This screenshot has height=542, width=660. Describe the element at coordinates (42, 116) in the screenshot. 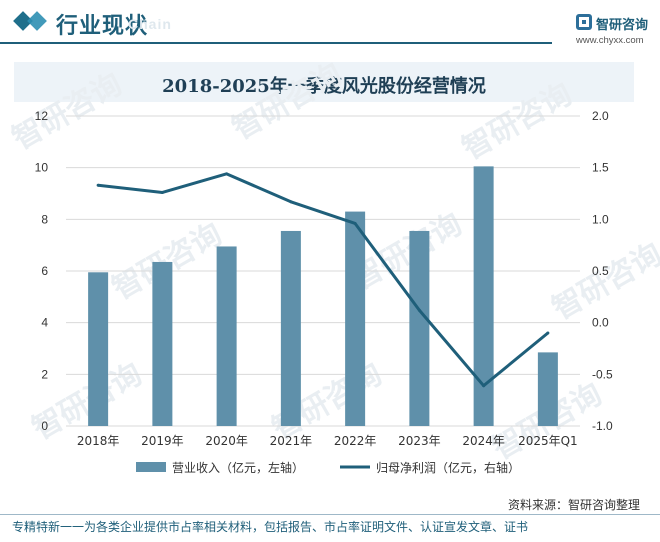

I see `y-left-tick-label: 12` at that location.